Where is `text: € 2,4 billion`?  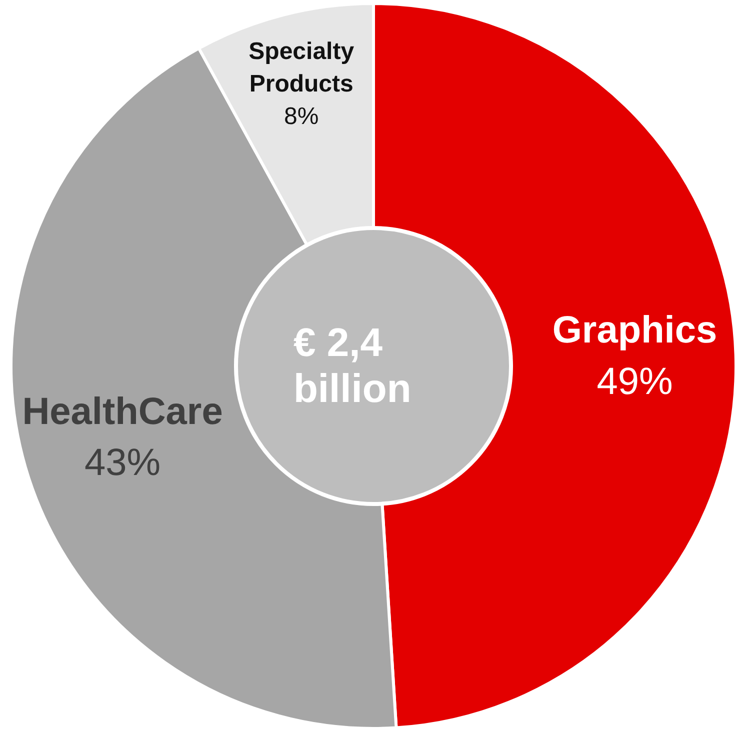 text: € 2,4 billion is located at coordinates (353, 366).